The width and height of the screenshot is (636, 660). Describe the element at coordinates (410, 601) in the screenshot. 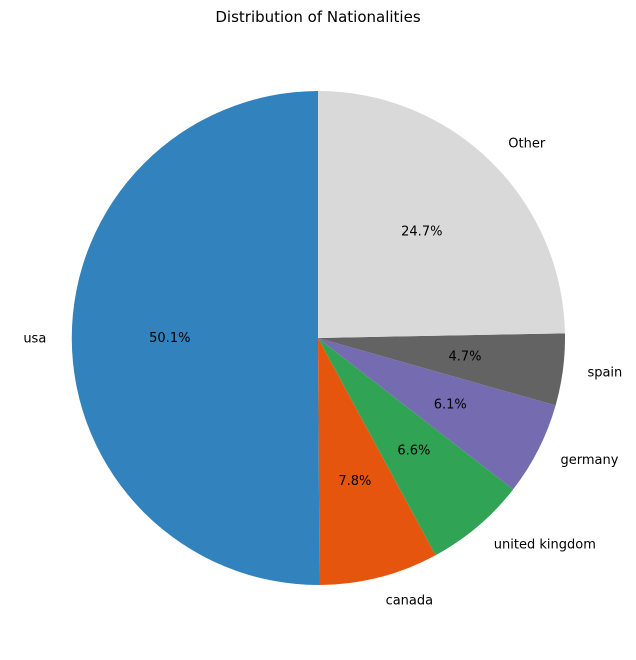

I see `slice-label-canada: canada` at that location.